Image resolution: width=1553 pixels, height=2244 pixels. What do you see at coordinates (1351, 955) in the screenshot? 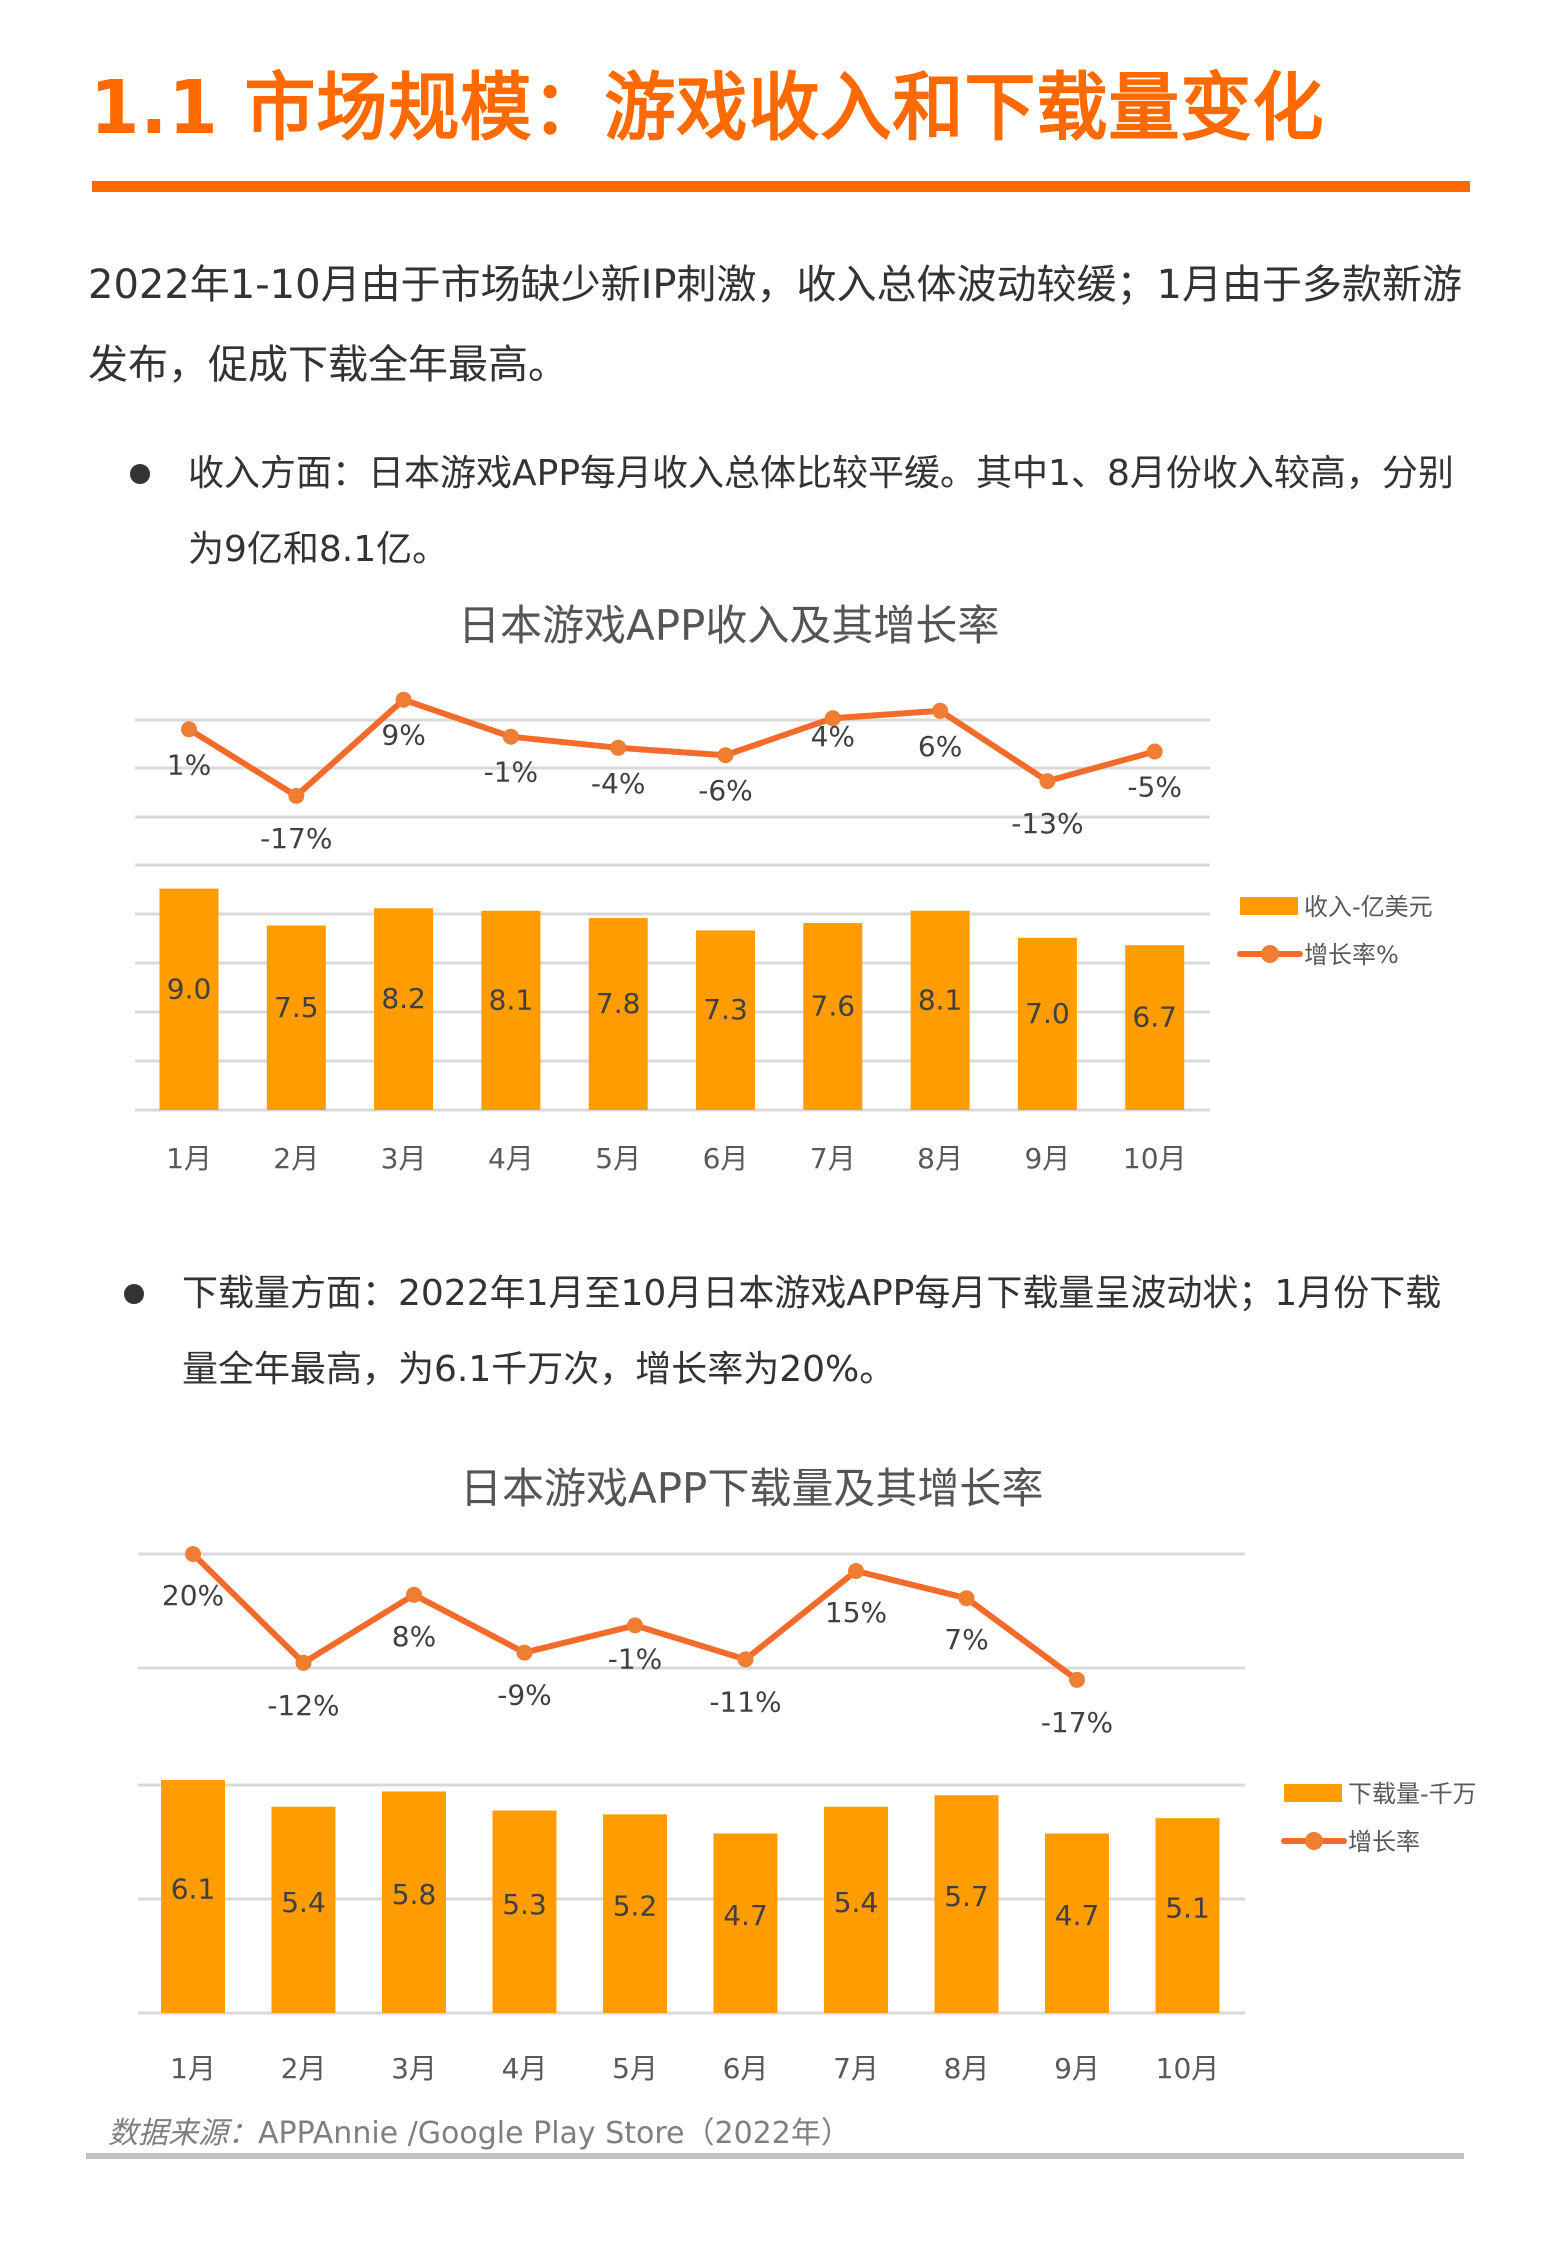
I see `legend-line-label: 增长率%` at bounding box center [1351, 955].